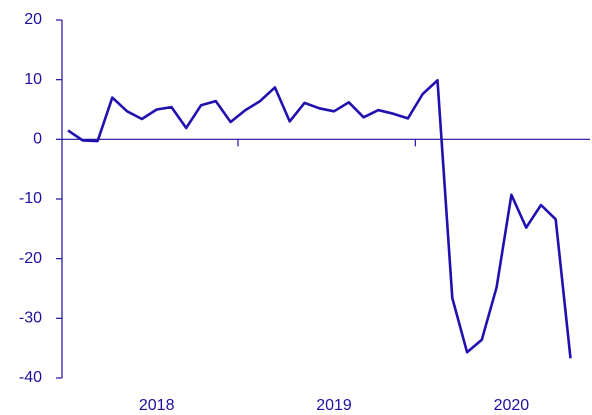  I want to click on y-tick-label: -20, so click(30, 258).